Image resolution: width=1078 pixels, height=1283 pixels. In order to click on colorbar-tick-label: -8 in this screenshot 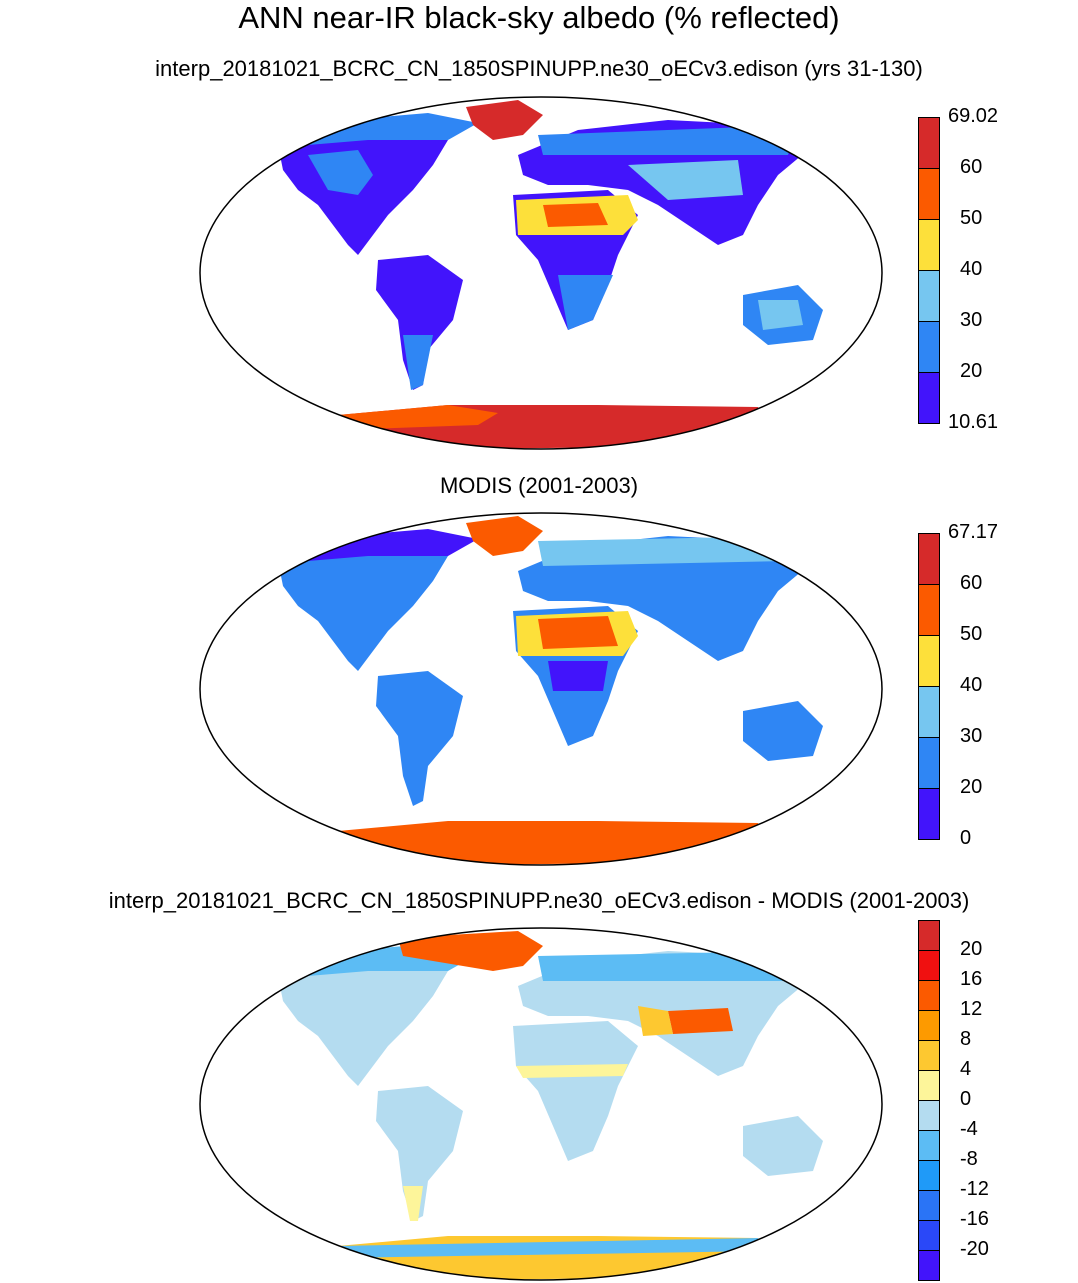, I will do `click(969, 1159)`.